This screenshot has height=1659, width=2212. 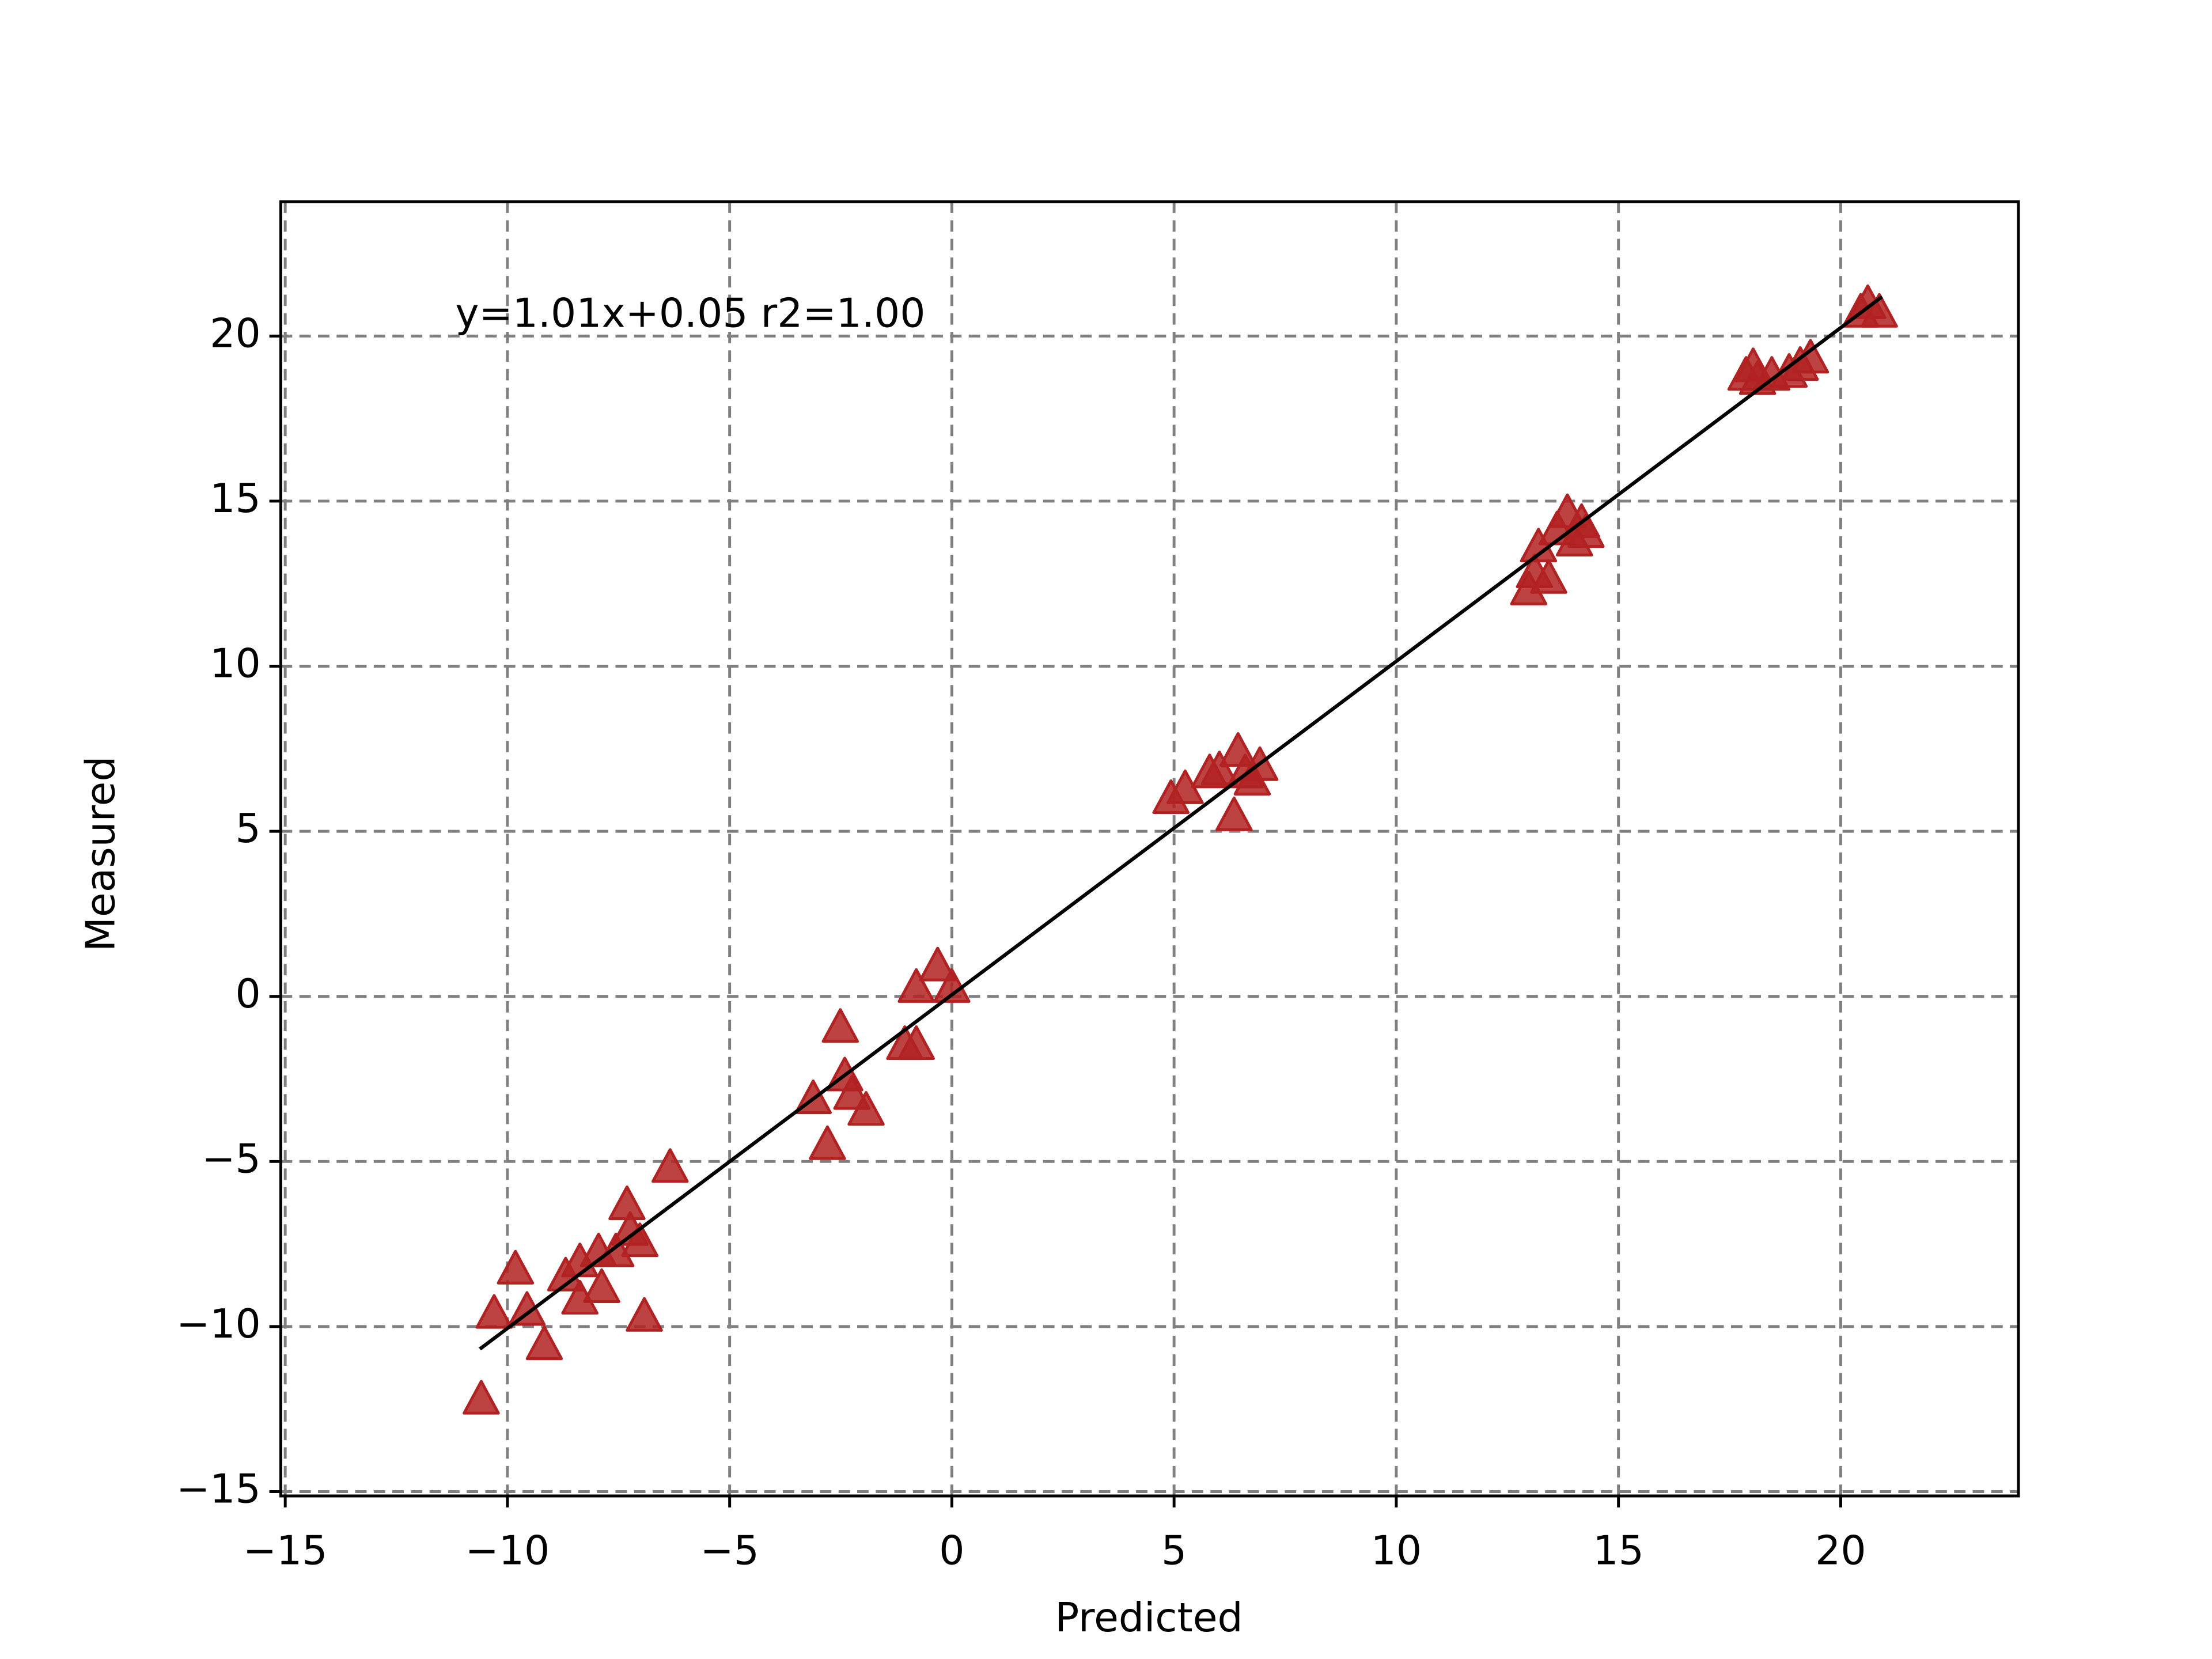 I want to click on x-tick-label: 0, so click(x=951, y=1550).